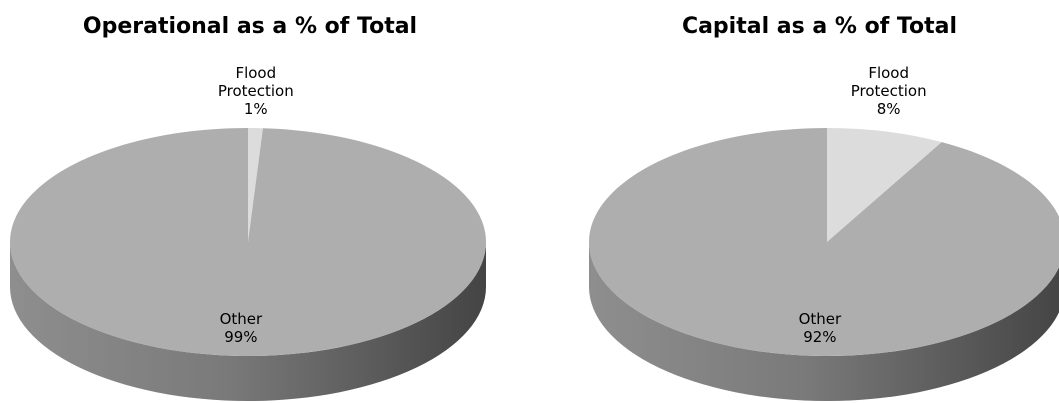 The height and width of the screenshot is (403, 1059). I want to click on chart-title: Capital as a % of Total, so click(819, 26).